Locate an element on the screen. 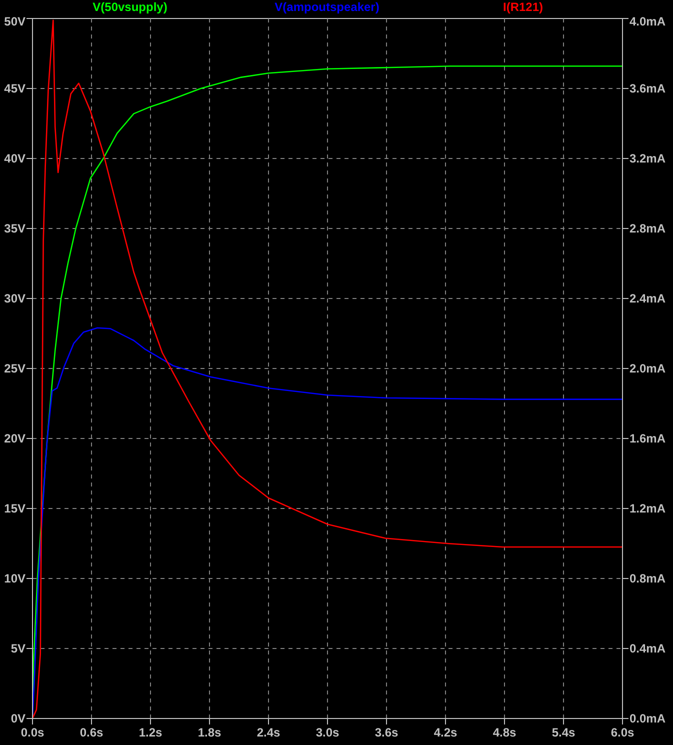 This screenshot has width=673, height=745. x-tick-label: 1.2s is located at coordinates (150, 733).